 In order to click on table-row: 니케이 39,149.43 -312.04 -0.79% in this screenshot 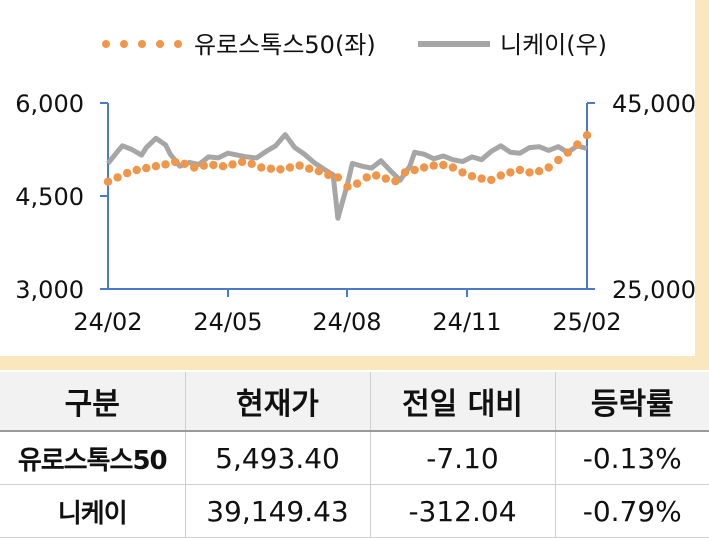, I will do `click(354, 511)`.